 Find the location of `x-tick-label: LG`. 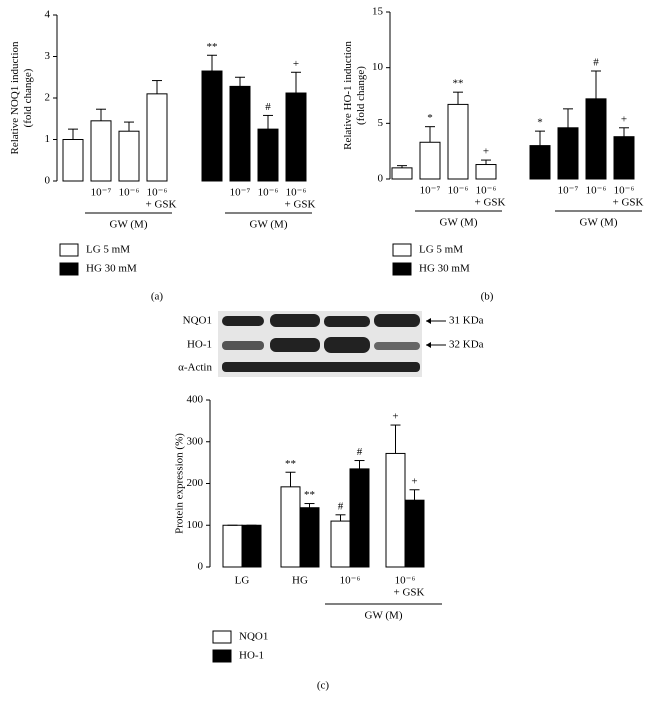

x-tick-label: LG is located at coordinates (242, 581).